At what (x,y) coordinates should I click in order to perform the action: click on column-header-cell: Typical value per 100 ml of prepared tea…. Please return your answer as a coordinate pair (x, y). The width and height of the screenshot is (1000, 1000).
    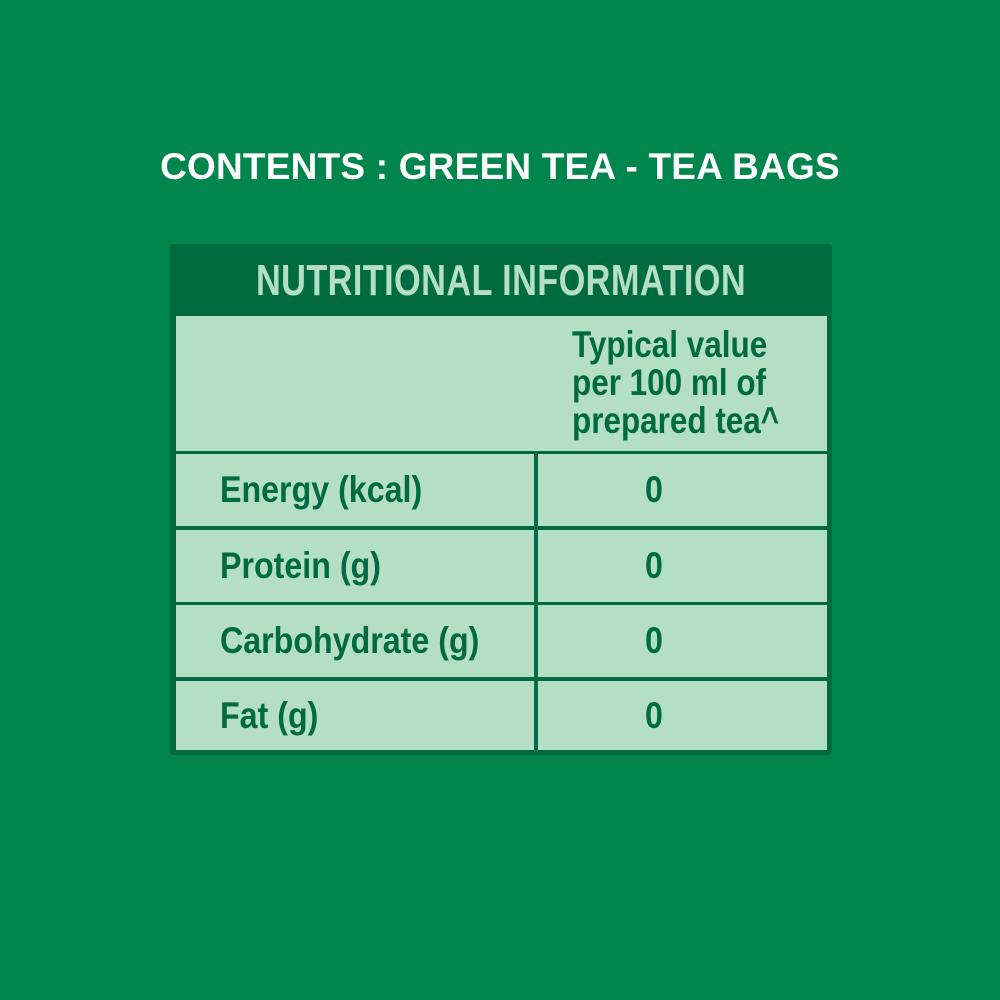
    Looking at the image, I should click on (501, 383).